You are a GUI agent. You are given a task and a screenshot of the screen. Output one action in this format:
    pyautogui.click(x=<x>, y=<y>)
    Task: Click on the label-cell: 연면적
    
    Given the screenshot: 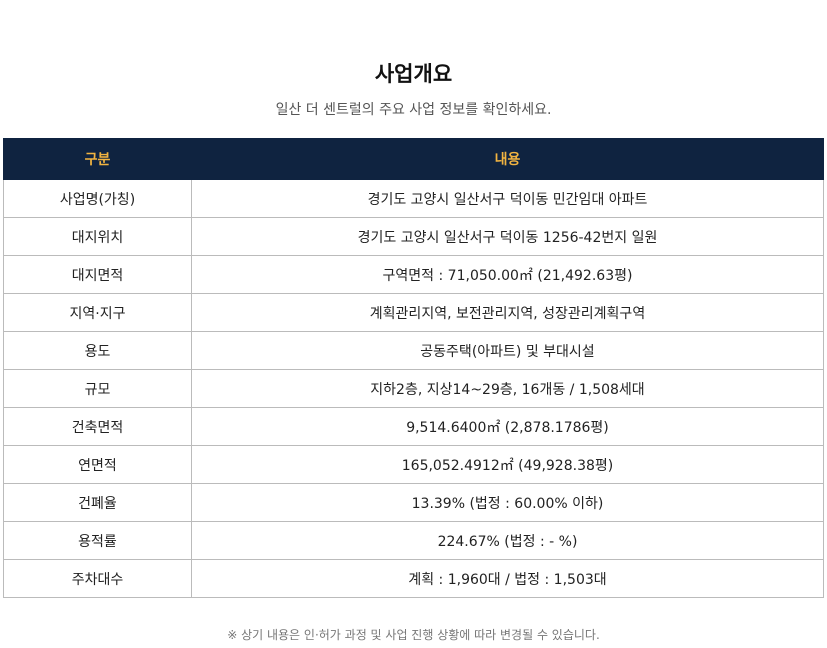 What is the action you would take?
    pyautogui.click(x=97, y=464)
    